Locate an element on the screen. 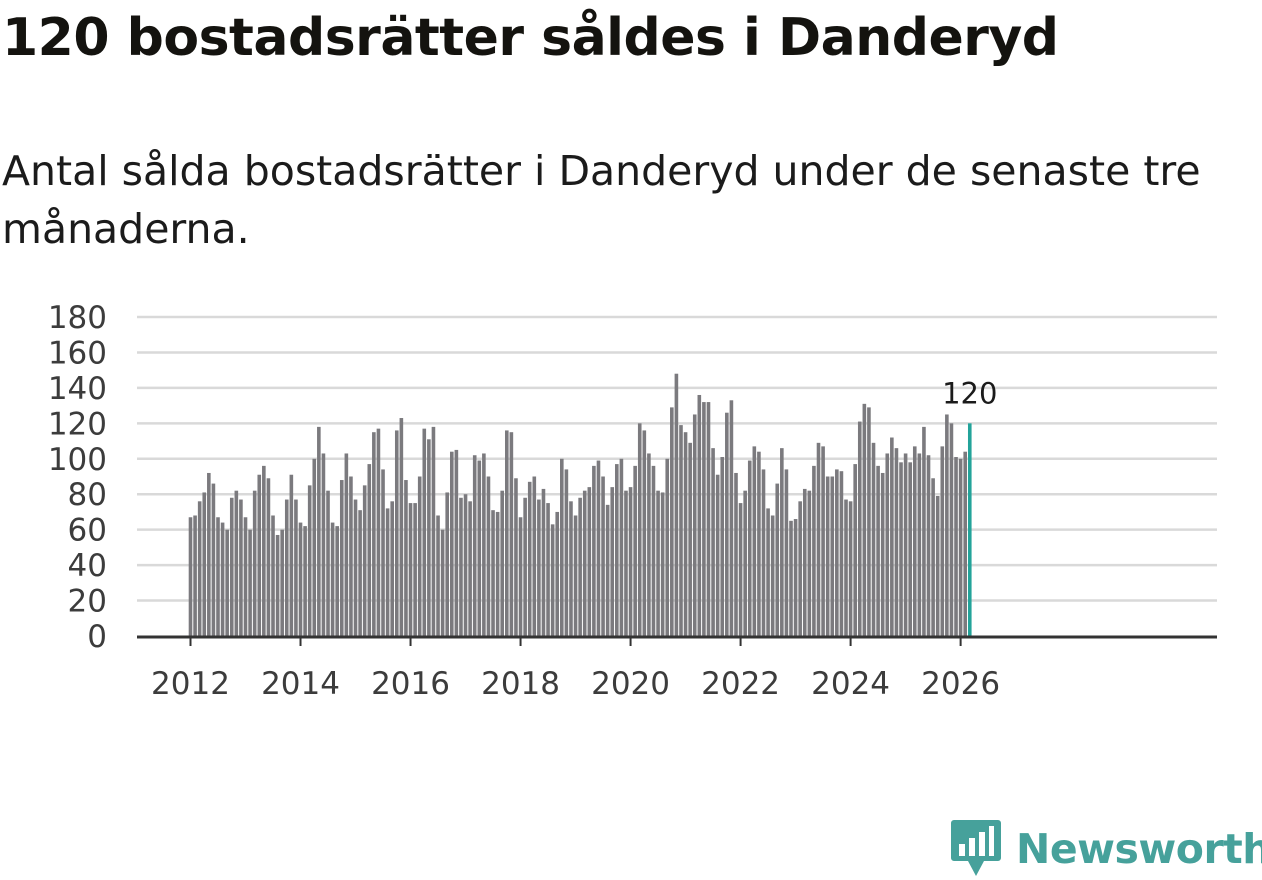  x-tick-label: 2024 is located at coordinates (850, 684).